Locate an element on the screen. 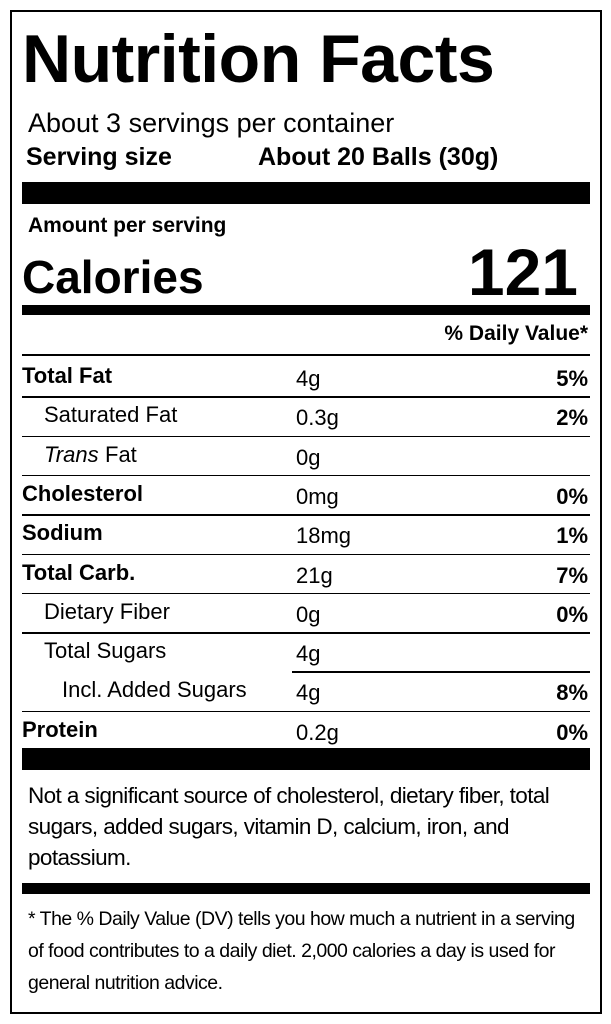  servings: About 3 servings per container is located at coordinates (211, 123).